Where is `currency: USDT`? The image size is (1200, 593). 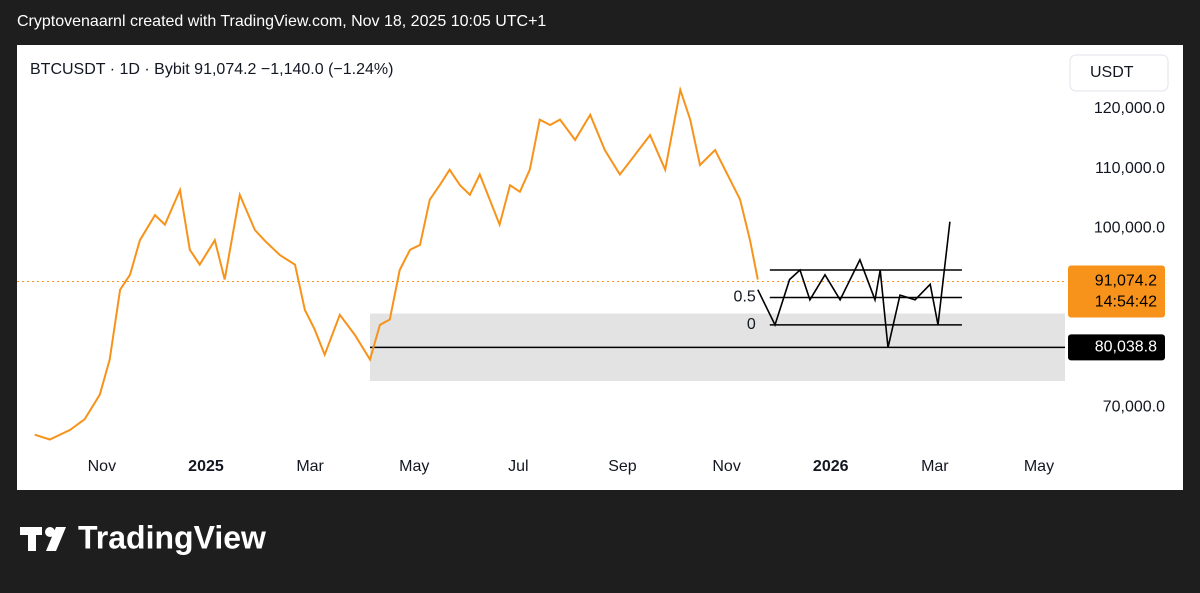
currency: USDT is located at coordinates (1112, 72).